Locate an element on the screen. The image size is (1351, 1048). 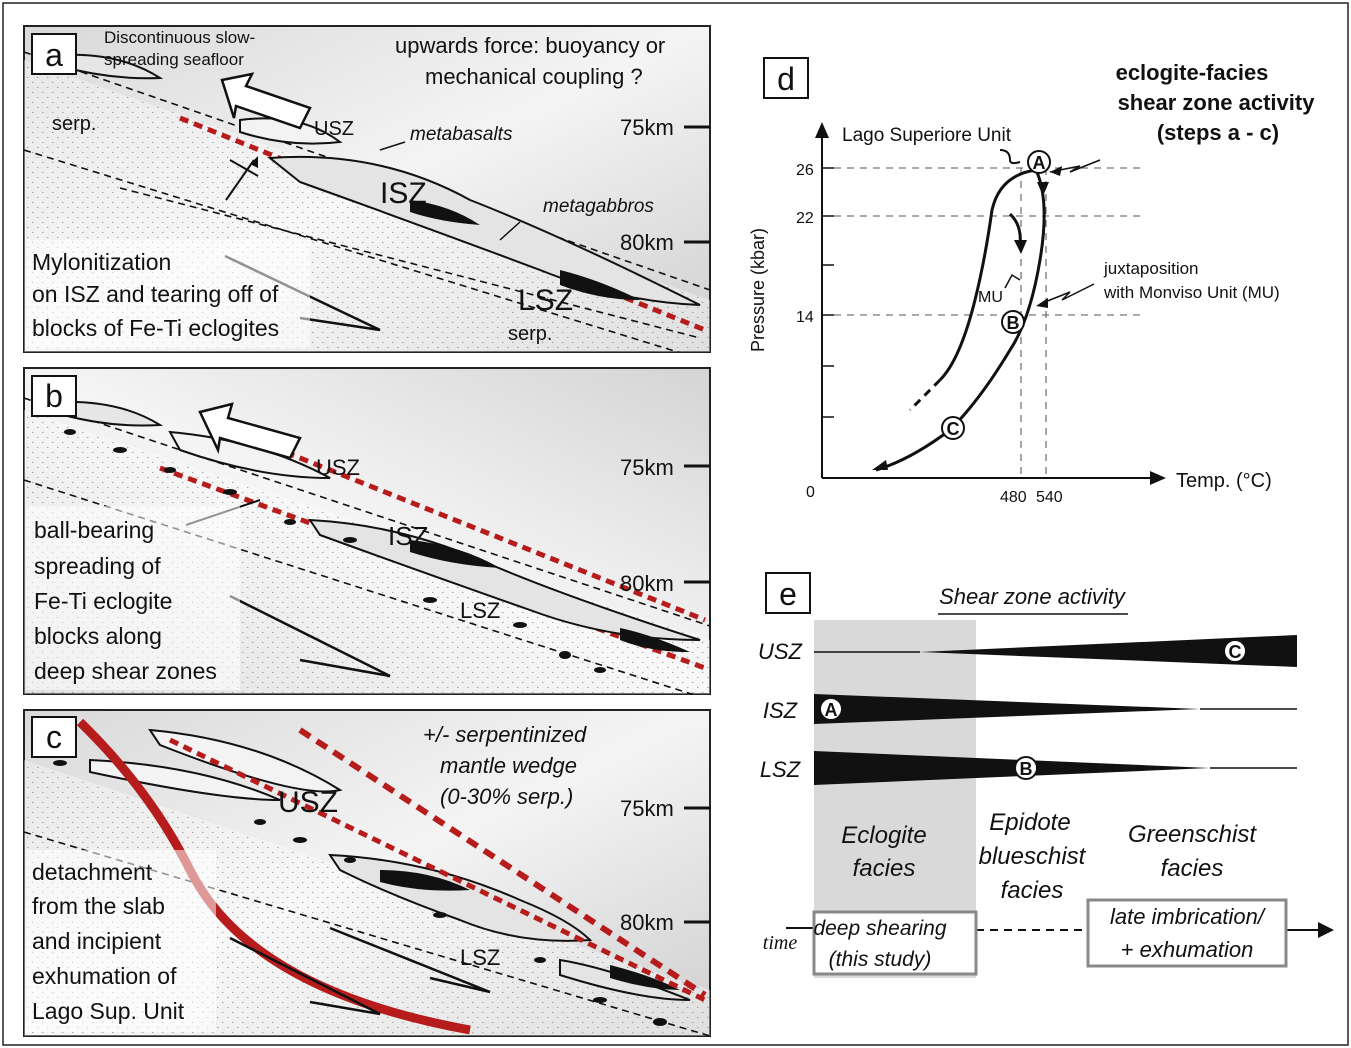
panel-d-x-axis-label: Temp. (°C) is located at coordinates (1224, 481).